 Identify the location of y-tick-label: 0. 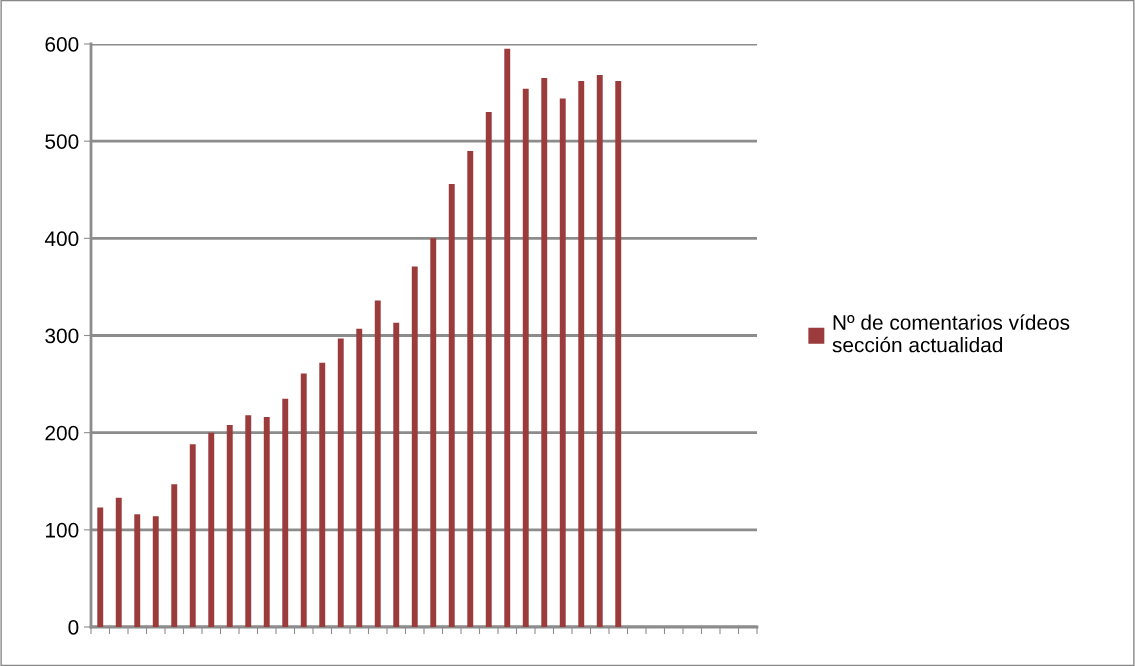
(73, 627).